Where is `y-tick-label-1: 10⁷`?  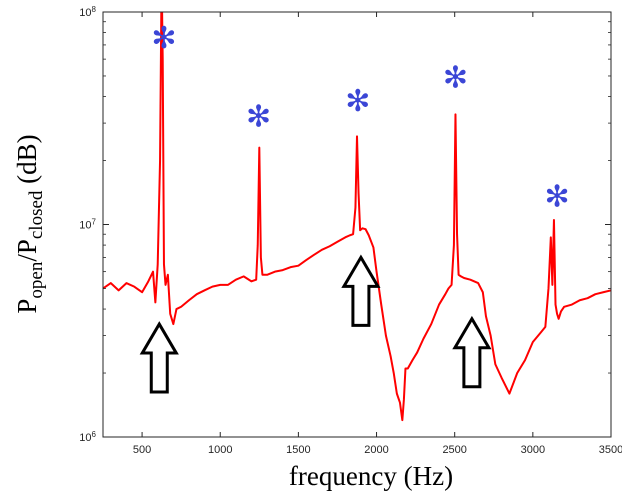
y-tick-label-1: 10⁷ is located at coordinates (87, 224).